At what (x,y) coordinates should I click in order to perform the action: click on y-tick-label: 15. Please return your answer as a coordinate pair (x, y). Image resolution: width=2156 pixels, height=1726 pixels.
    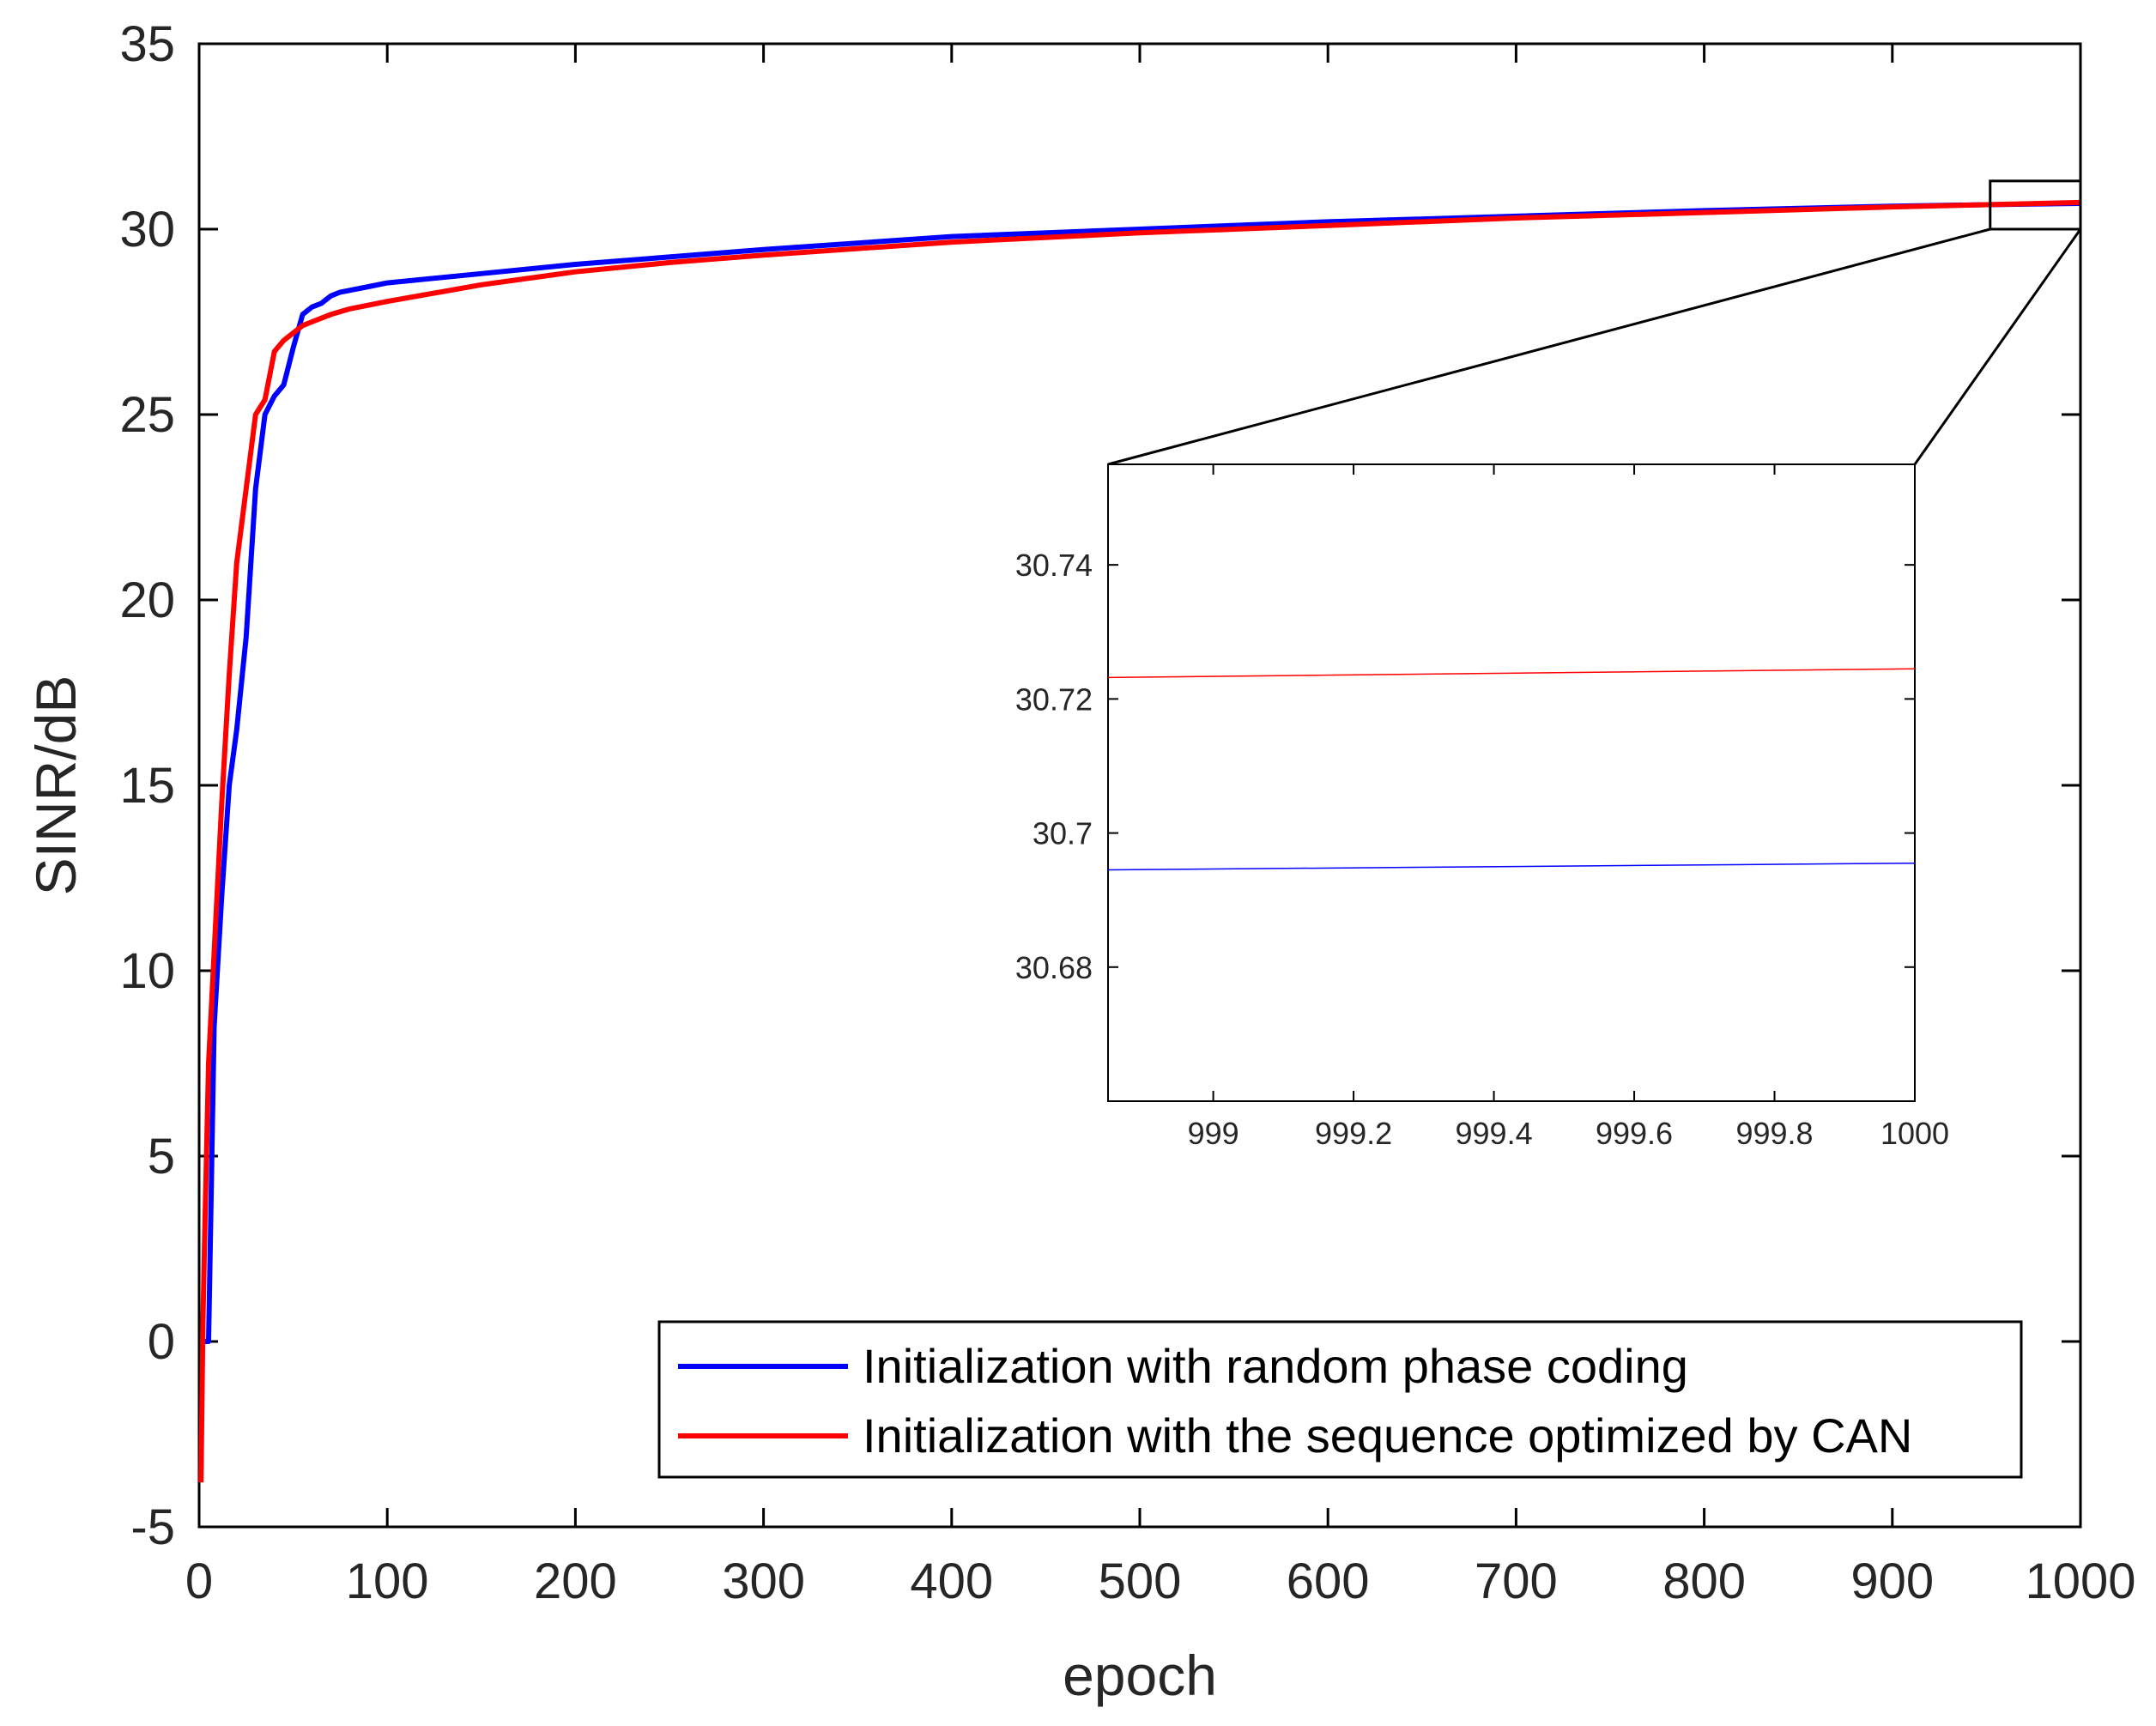
    Looking at the image, I should click on (147, 786).